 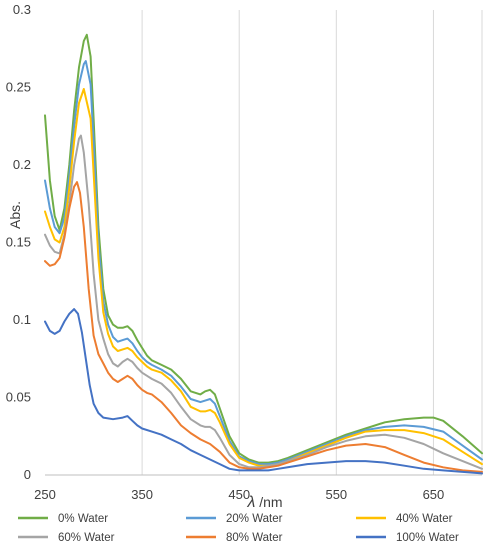 What do you see at coordinates (45, 494) in the screenshot?
I see `x-tick-label: 250` at bounding box center [45, 494].